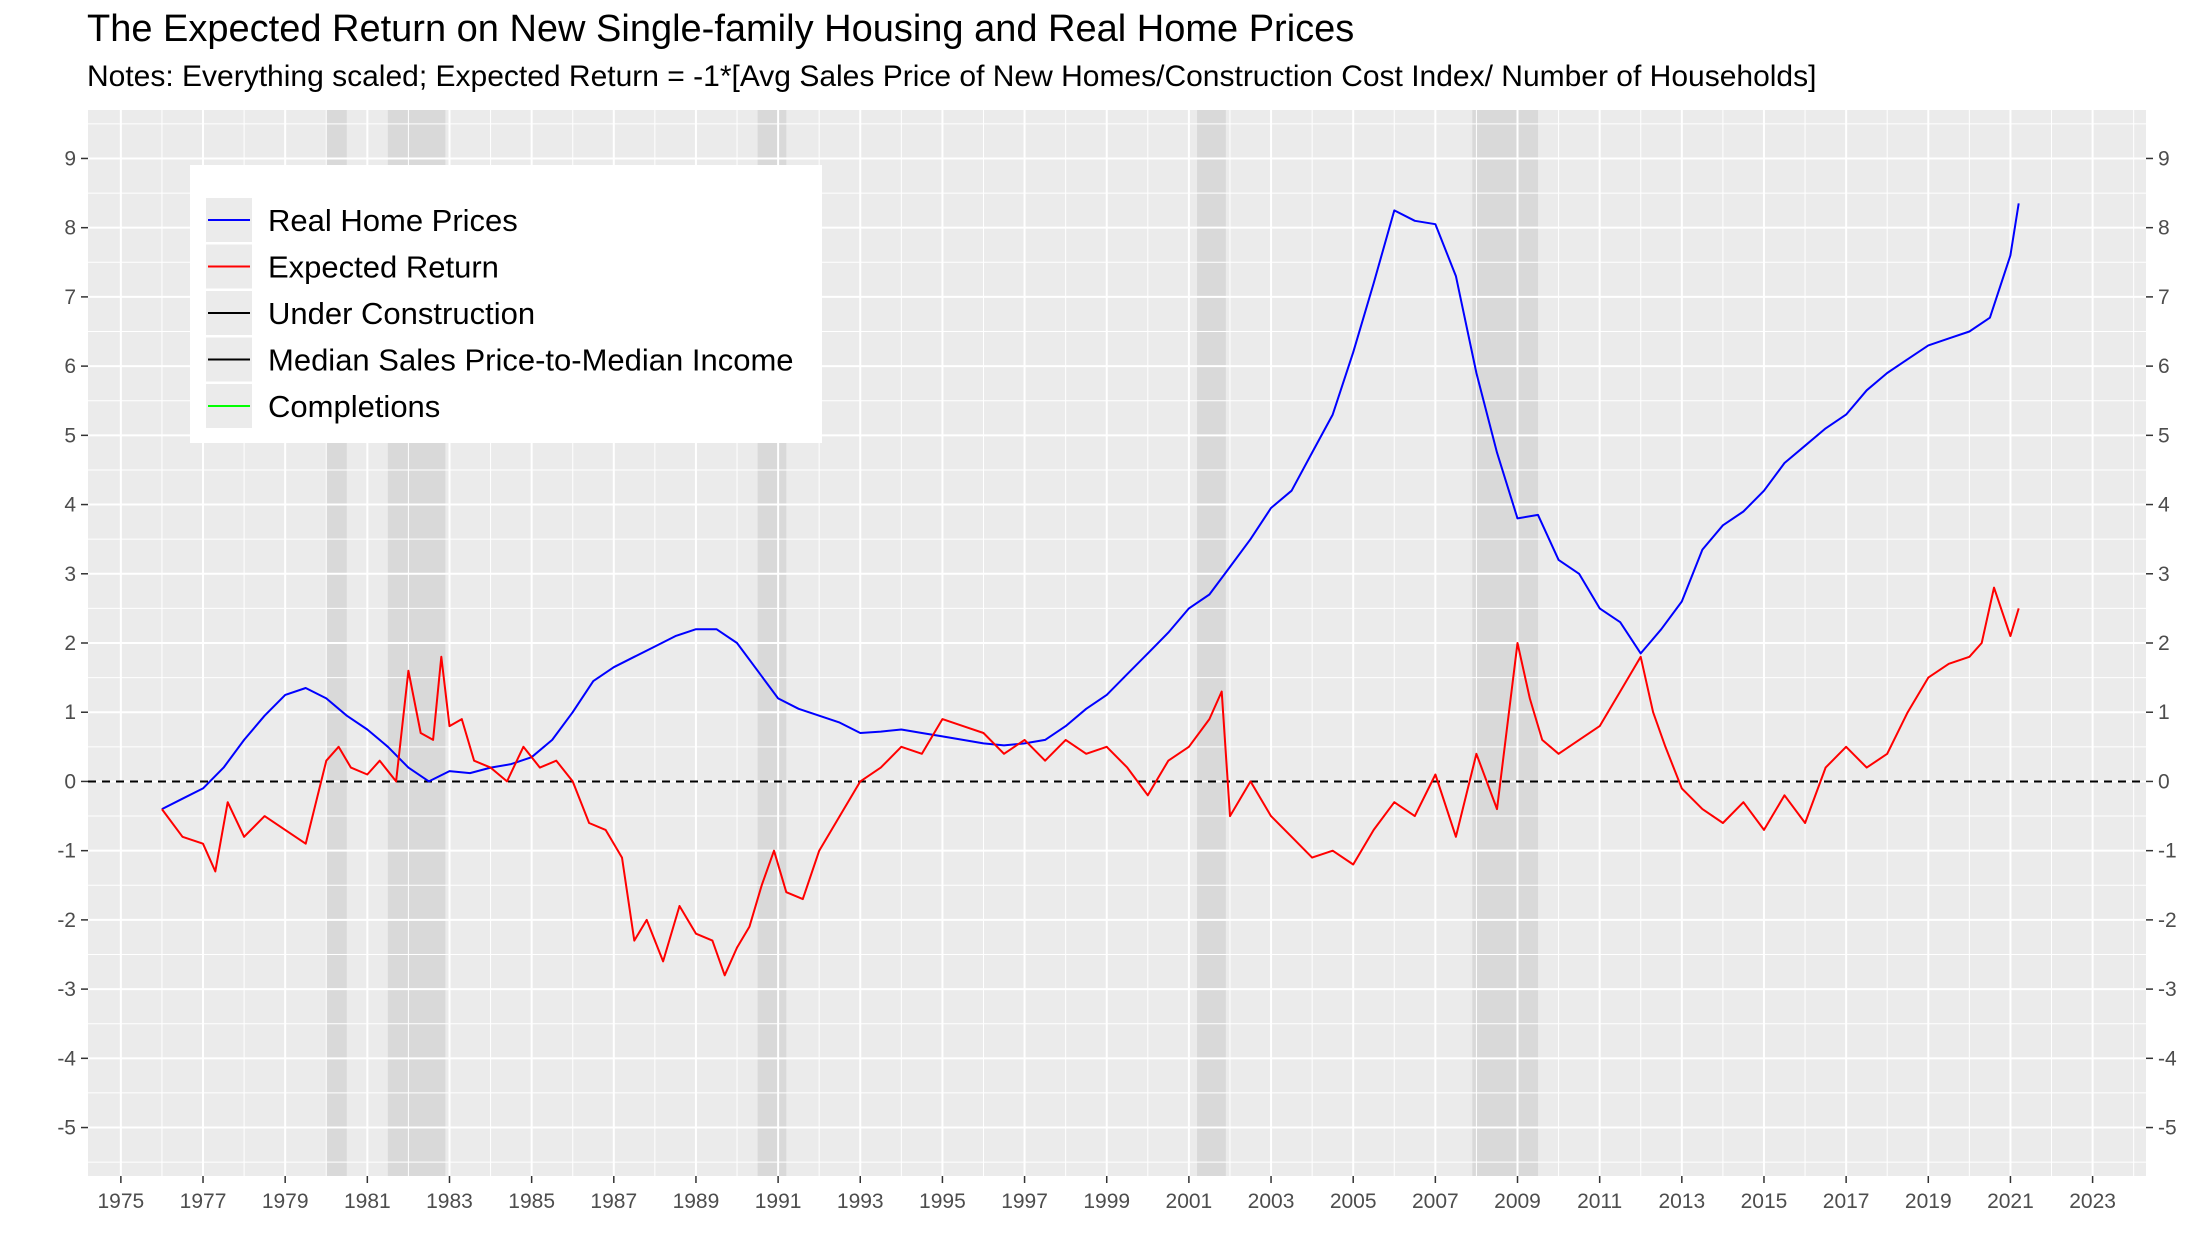 The height and width of the screenshot is (1248, 2208). I want to click on y-tick-label-left: 5, so click(70, 435).